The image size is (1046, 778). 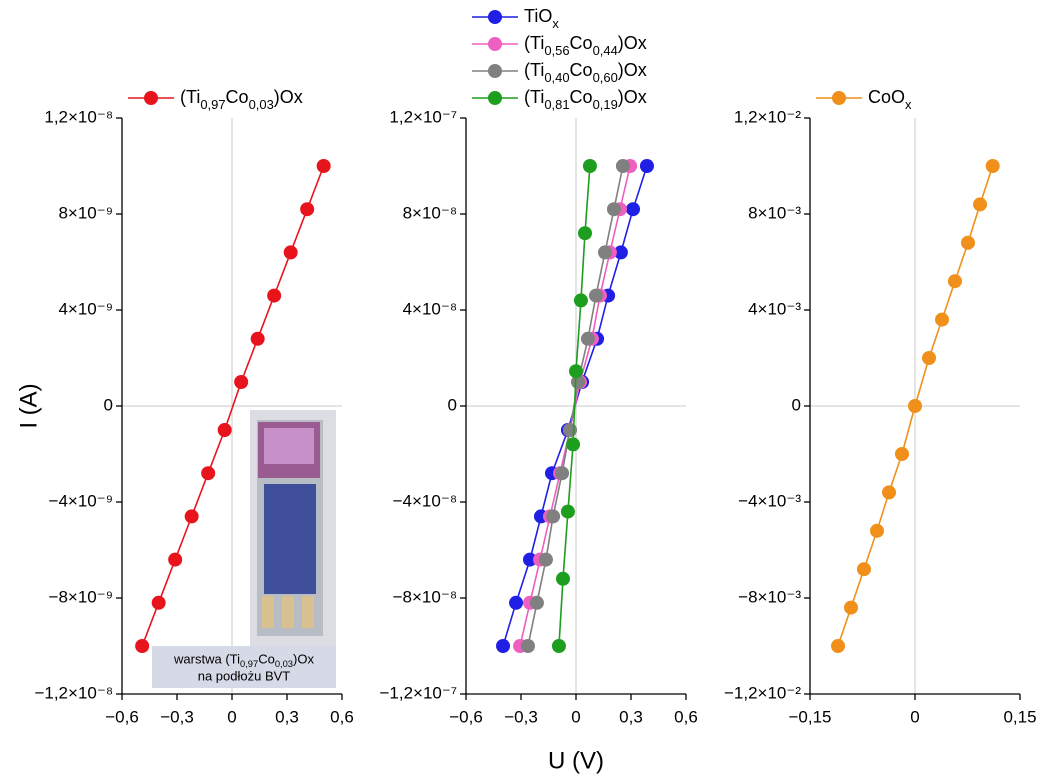 What do you see at coordinates (1019, 716) in the screenshot?
I see `x-tick-label: 0,15` at bounding box center [1019, 716].